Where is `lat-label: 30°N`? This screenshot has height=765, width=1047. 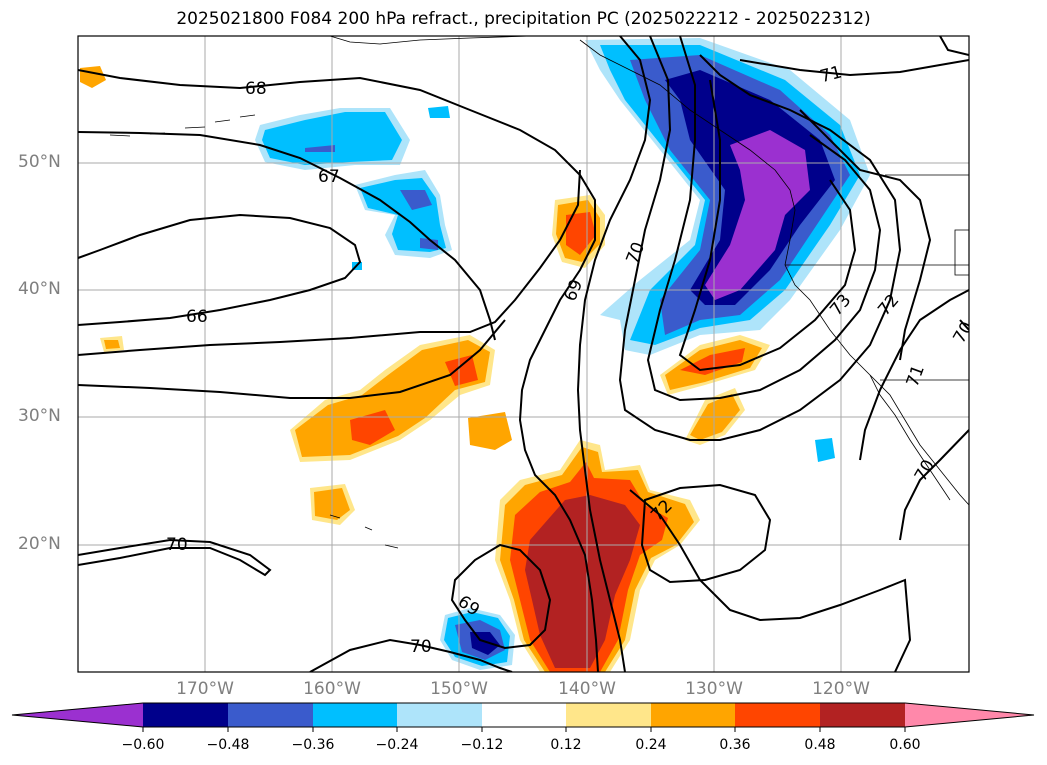
lat-label: 30°N is located at coordinates (39, 416).